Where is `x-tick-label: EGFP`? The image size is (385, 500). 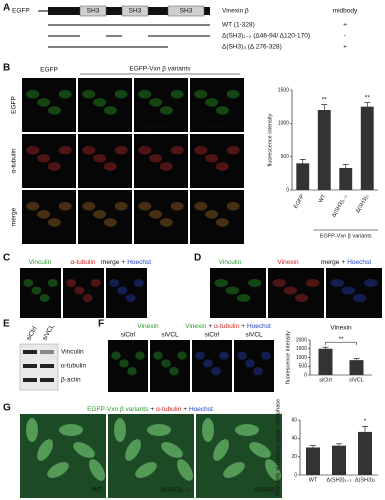 x-tick-label: EGFP is located at coordinates (299, 201).